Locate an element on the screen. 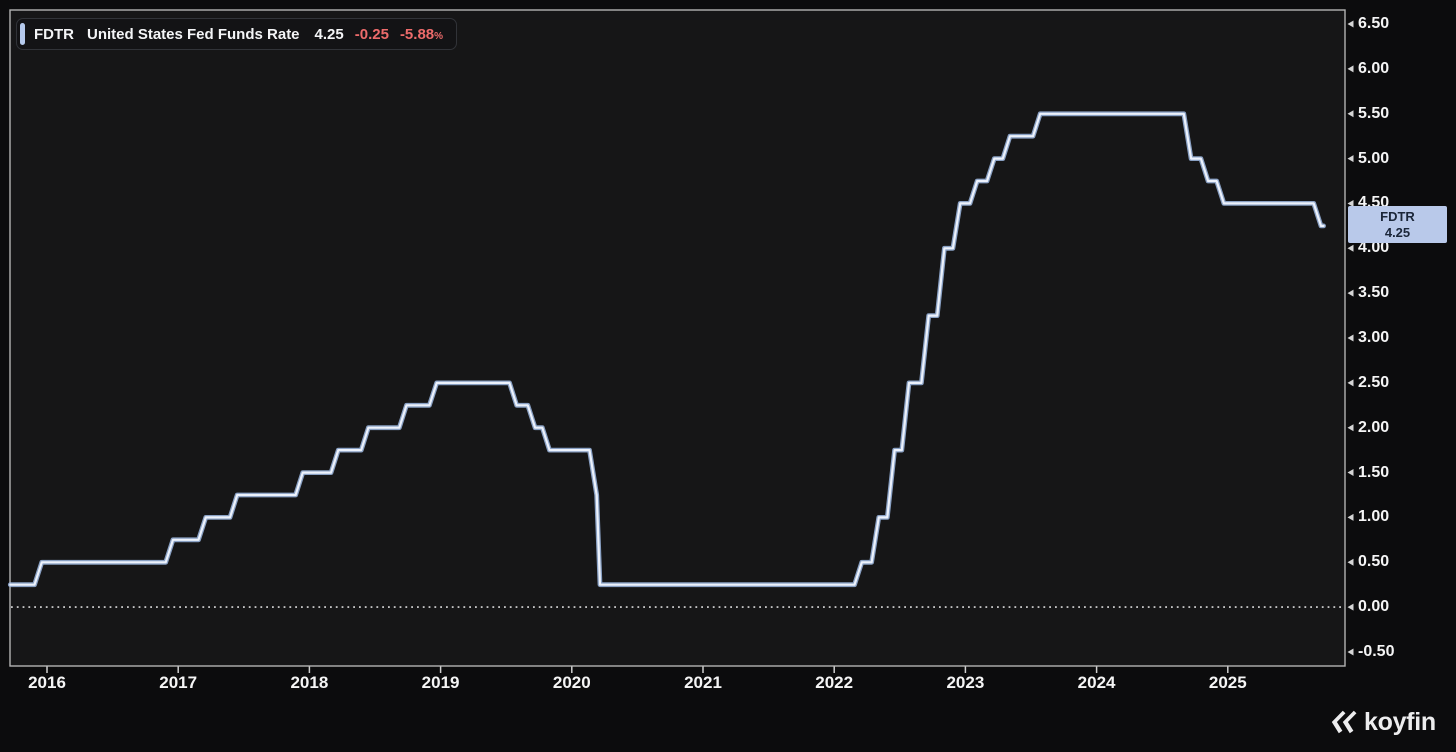 This screenshot has height=752, width=1456. legend-series-name: United States Fed Funds Rate is located at coordinates (193, 34).